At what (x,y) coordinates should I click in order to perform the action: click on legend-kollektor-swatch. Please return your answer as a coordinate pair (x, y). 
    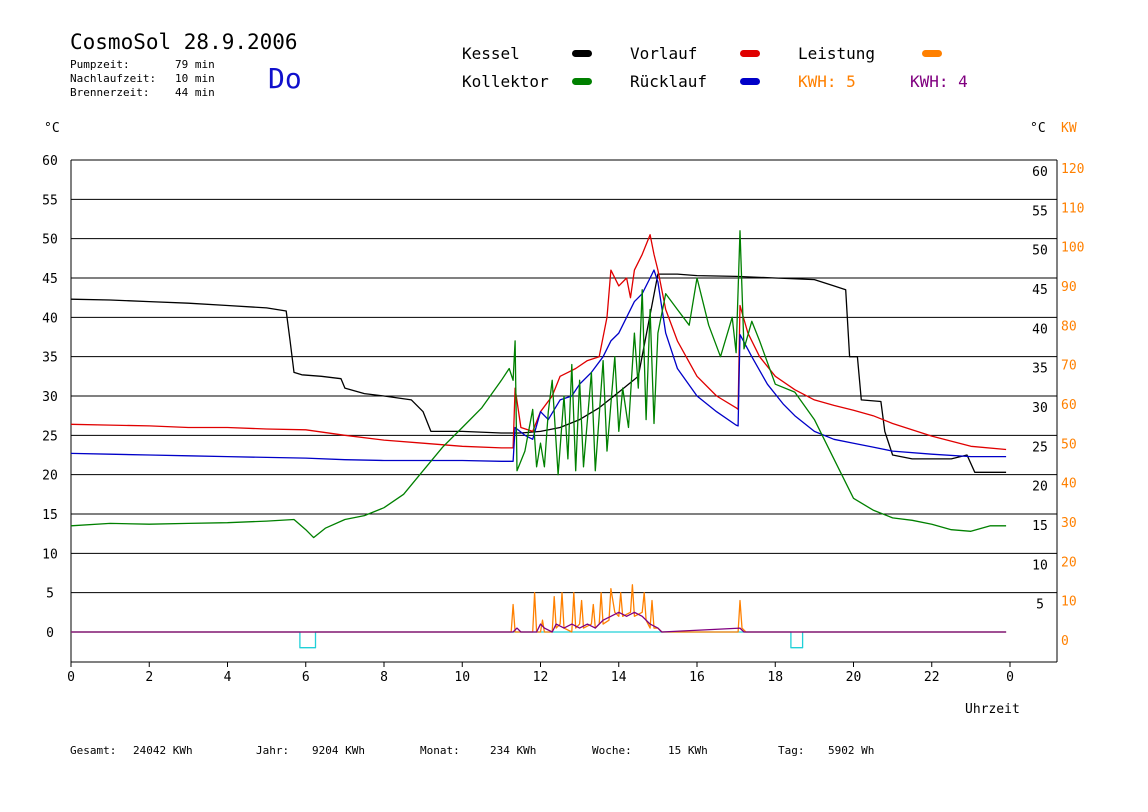
    Looking at the image, I should click on (582, 81).